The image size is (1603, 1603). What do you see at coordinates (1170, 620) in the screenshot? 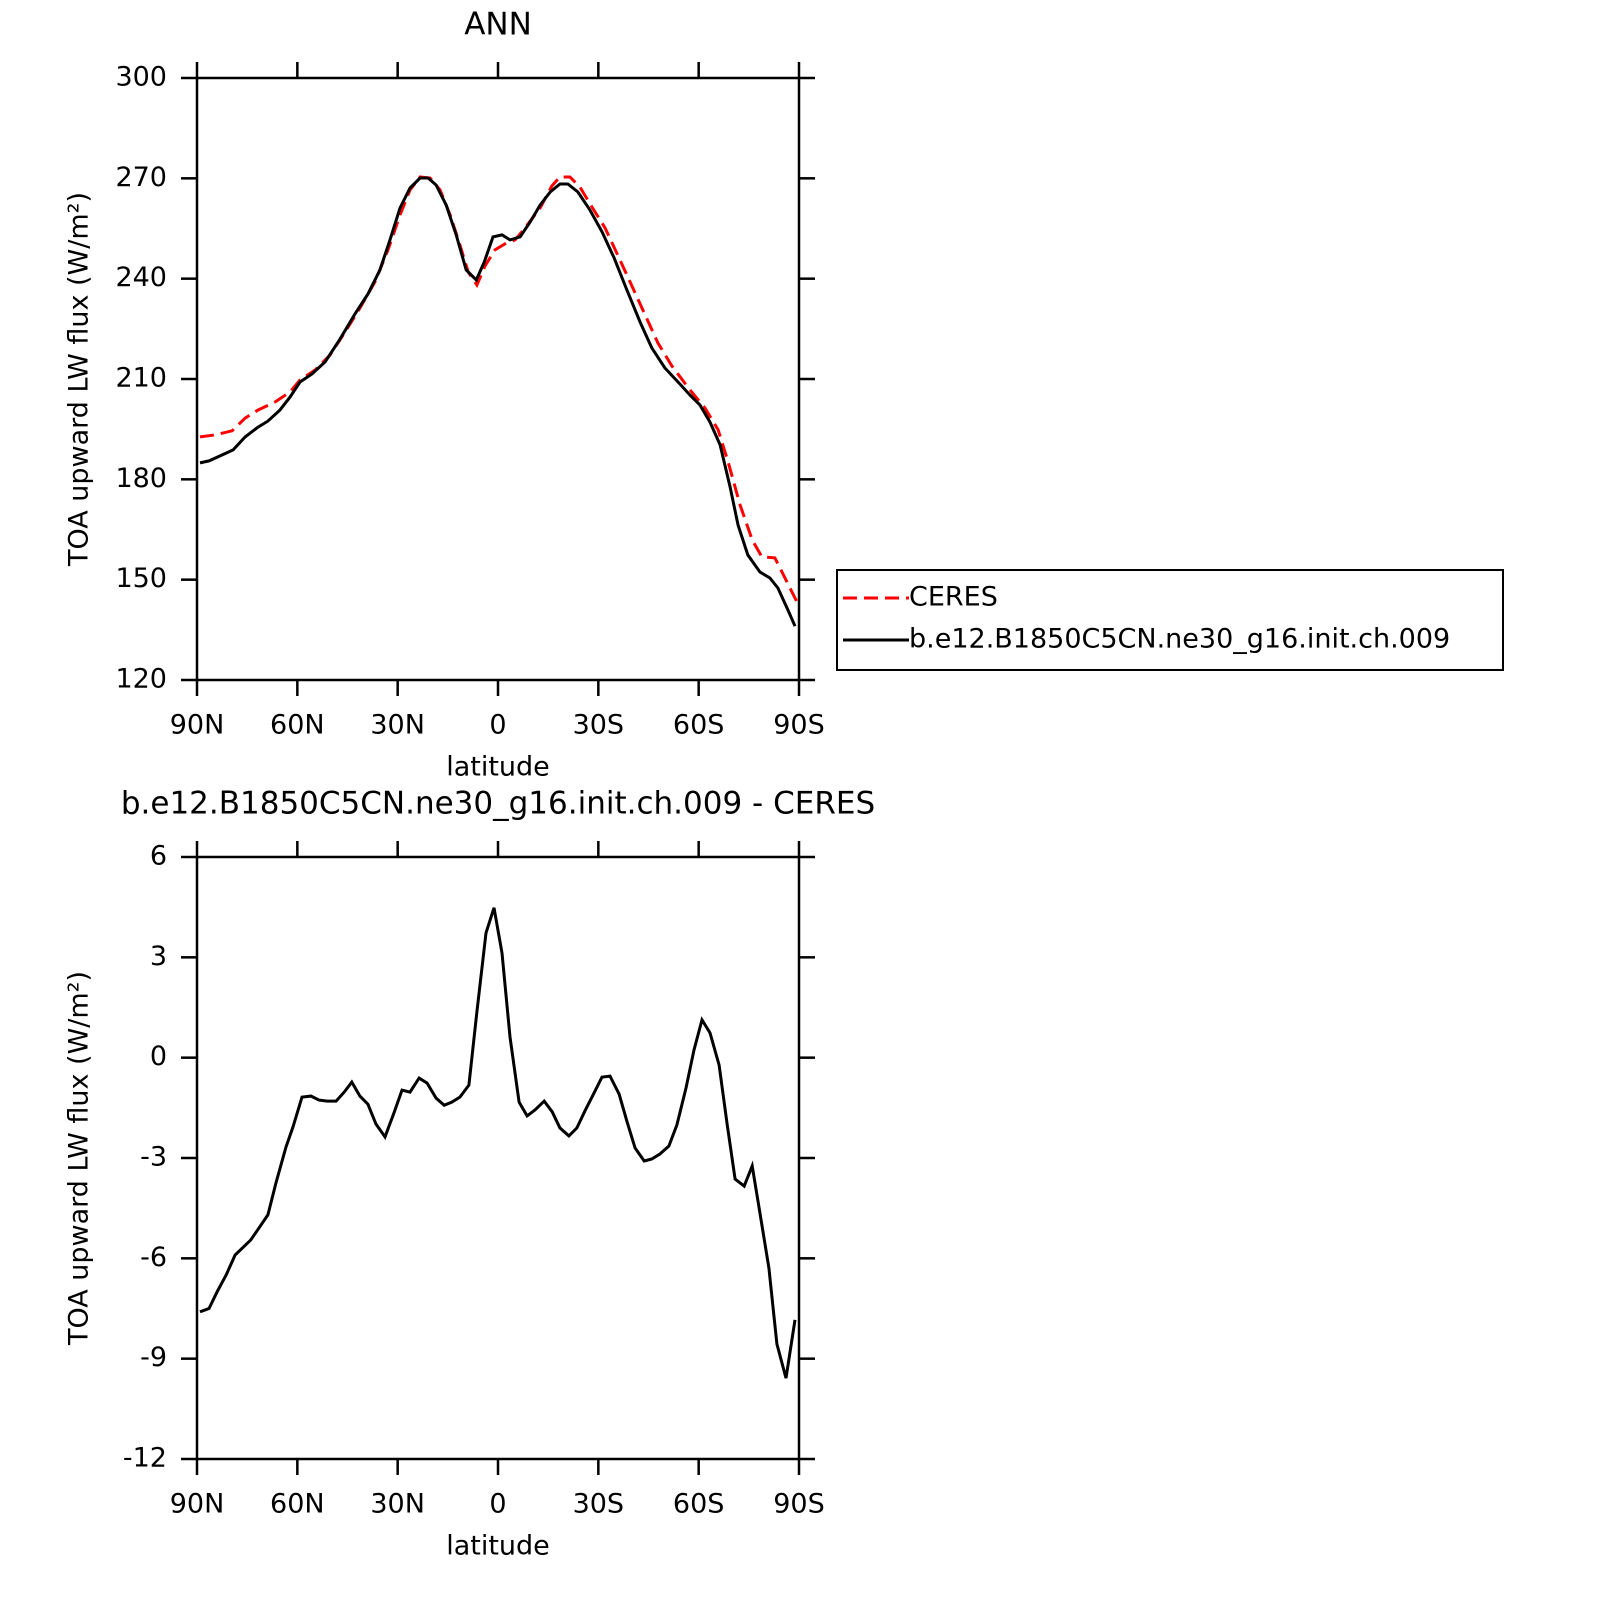
I see `legend-box` at bounding box center [1170, 620].